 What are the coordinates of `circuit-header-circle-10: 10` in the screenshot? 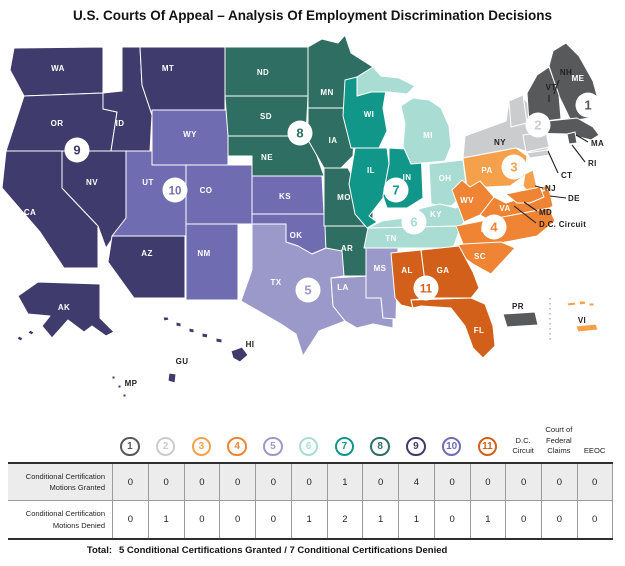 It's located at (451, 446).